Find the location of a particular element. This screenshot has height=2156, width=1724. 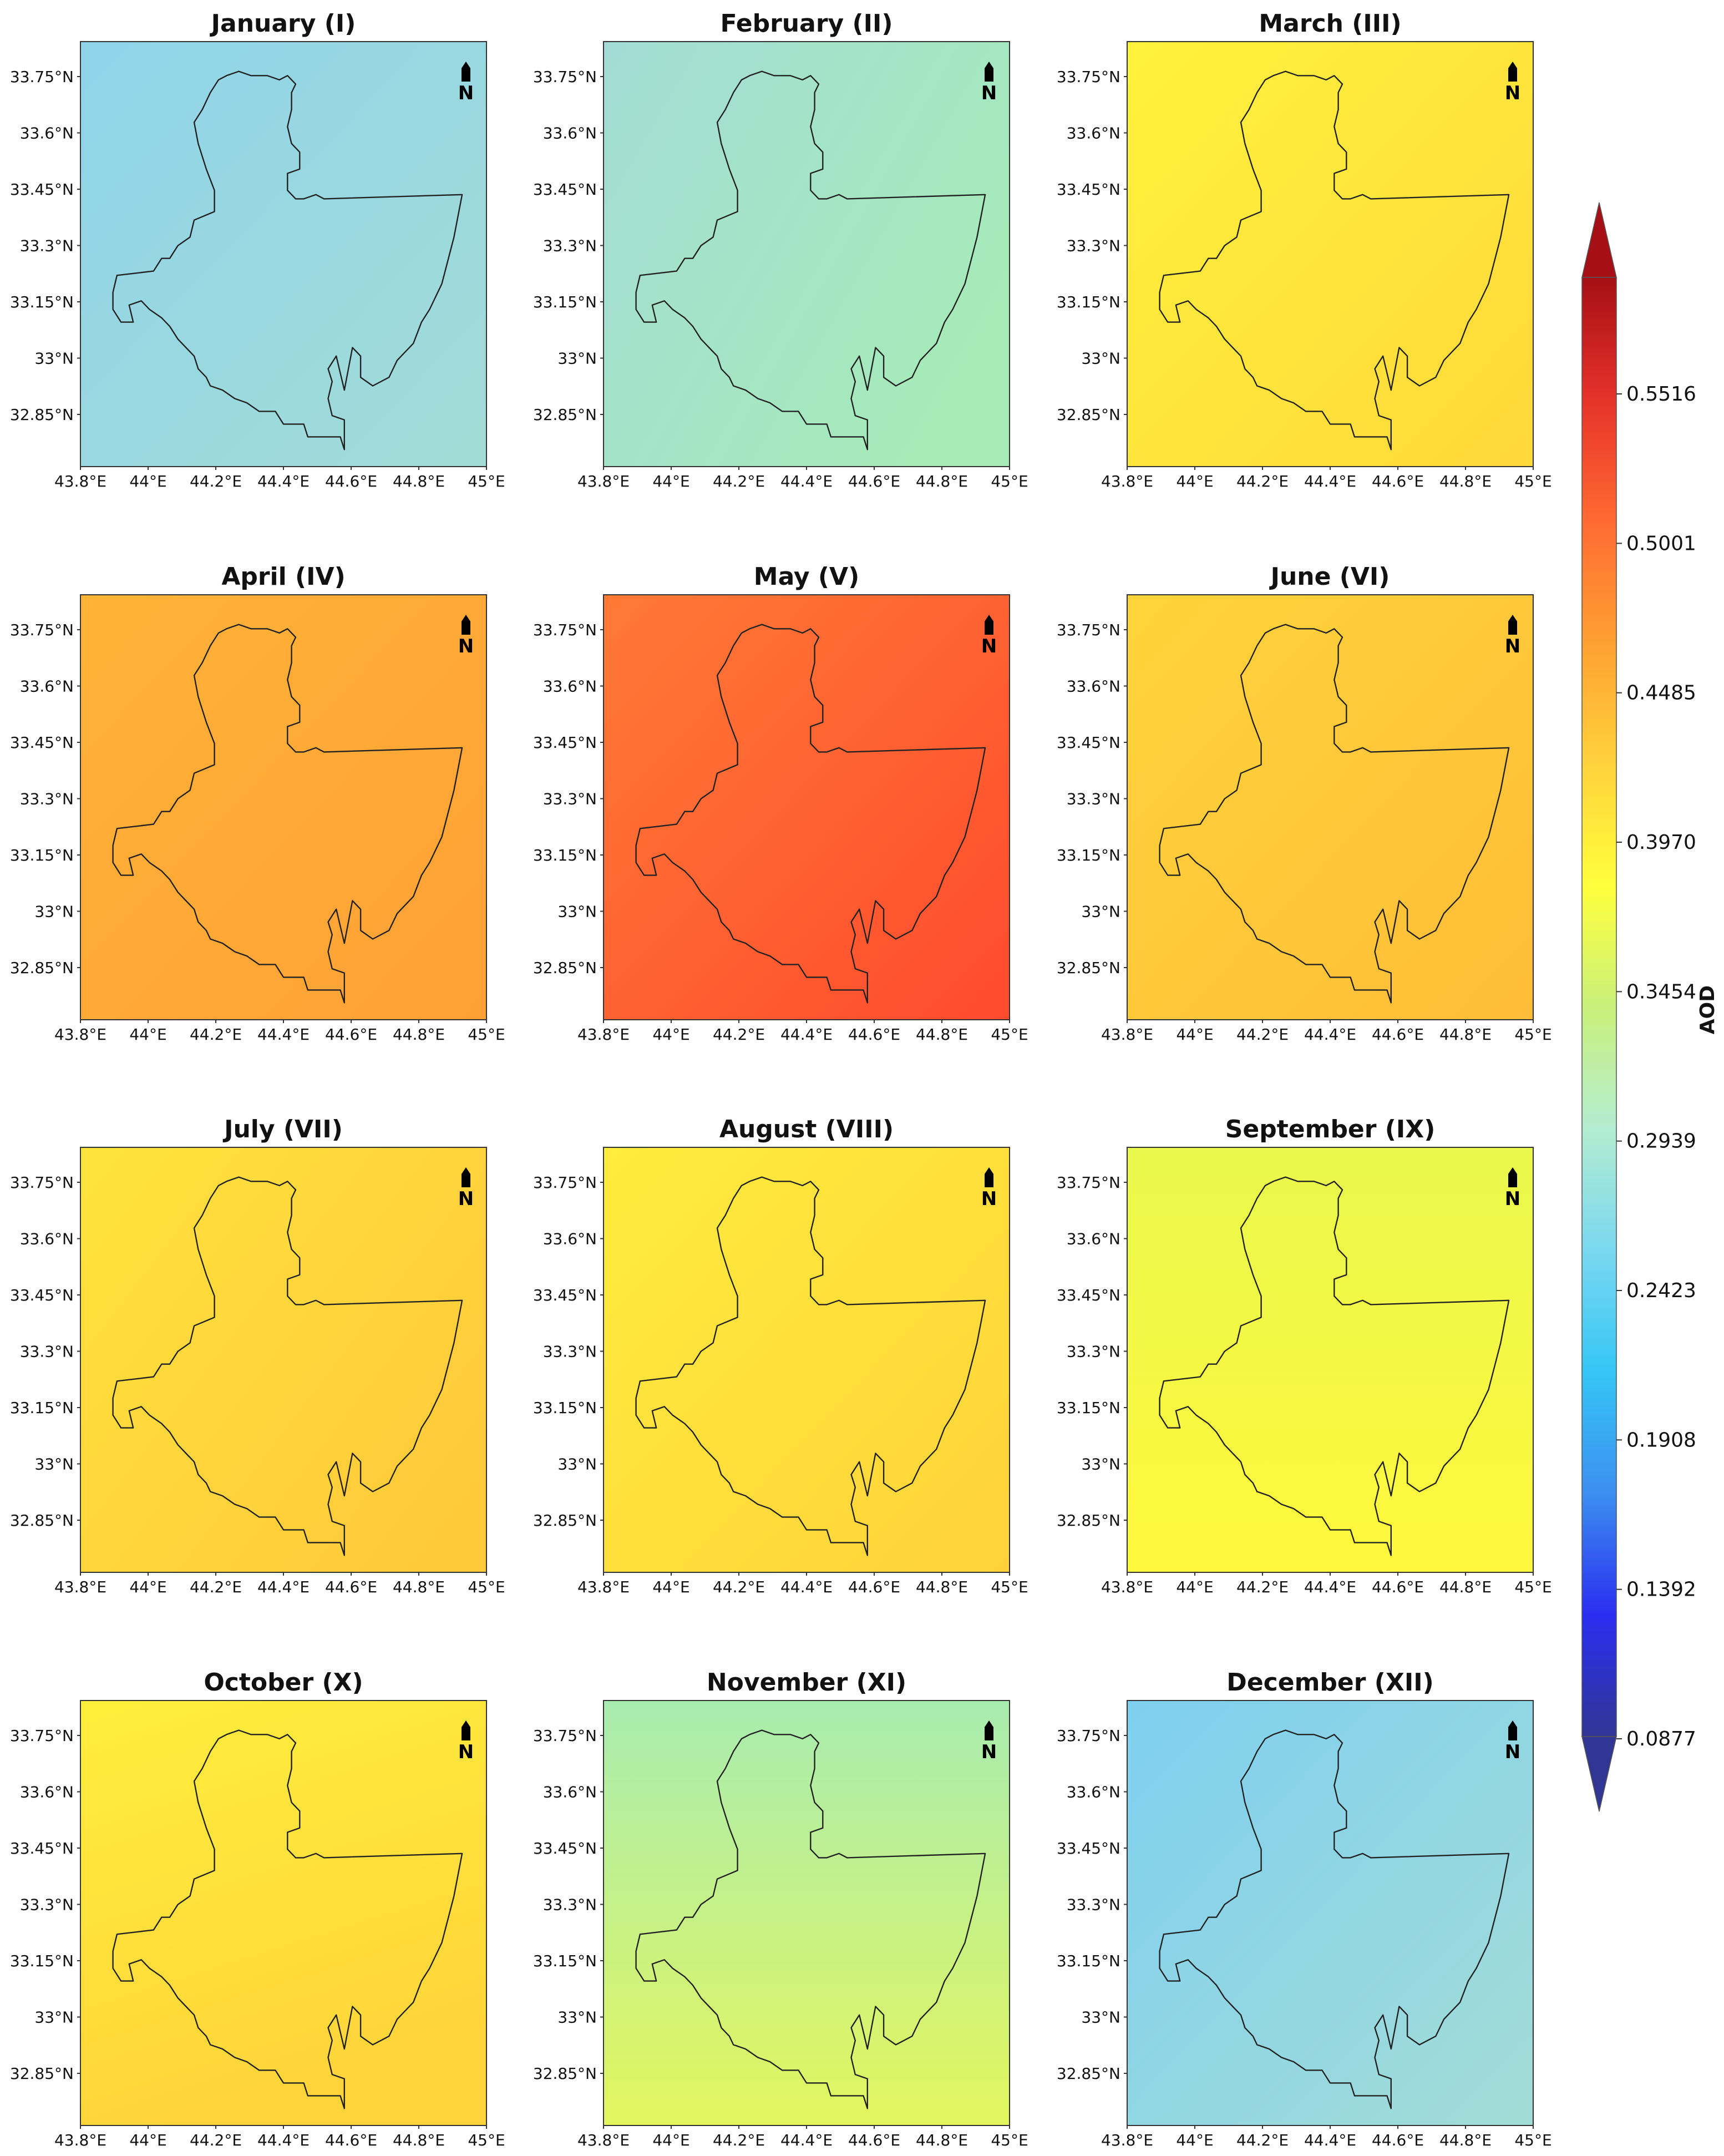

colorbar-tick-label: 0.5001 is located at coordinates (1661, 544).